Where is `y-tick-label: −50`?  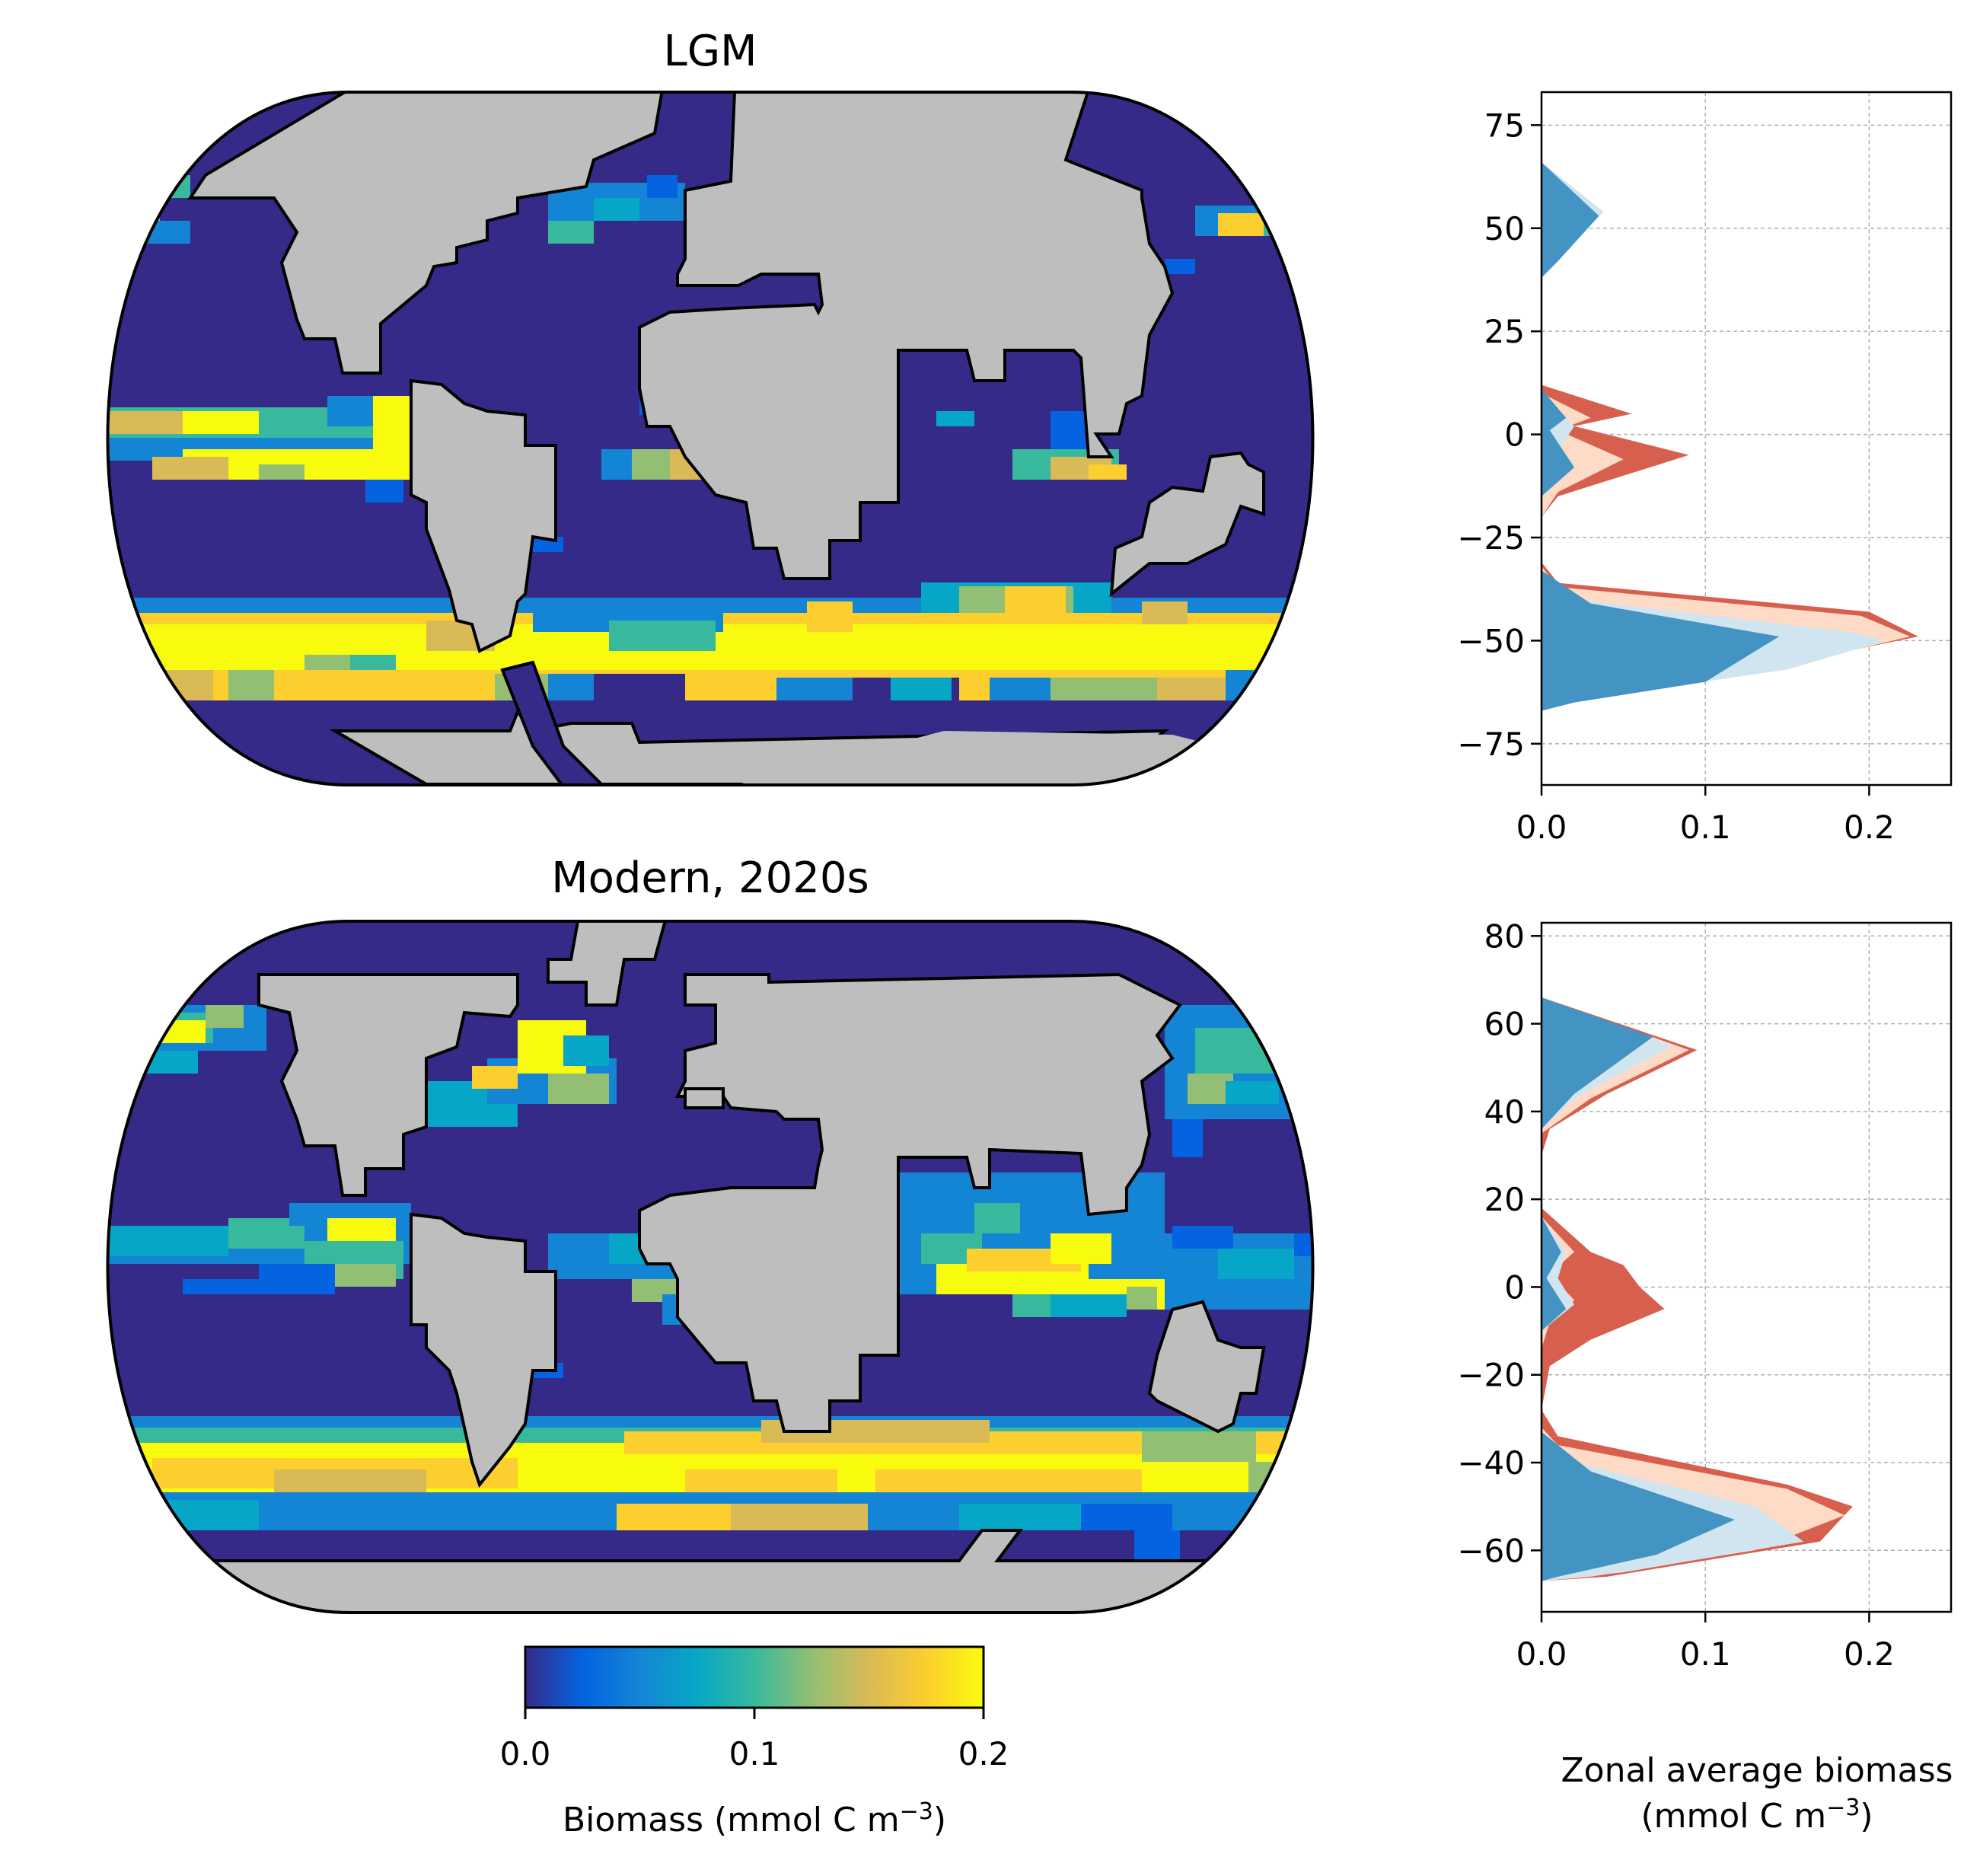 y-tick-label: −50 is located at coordinates (1491, 640).